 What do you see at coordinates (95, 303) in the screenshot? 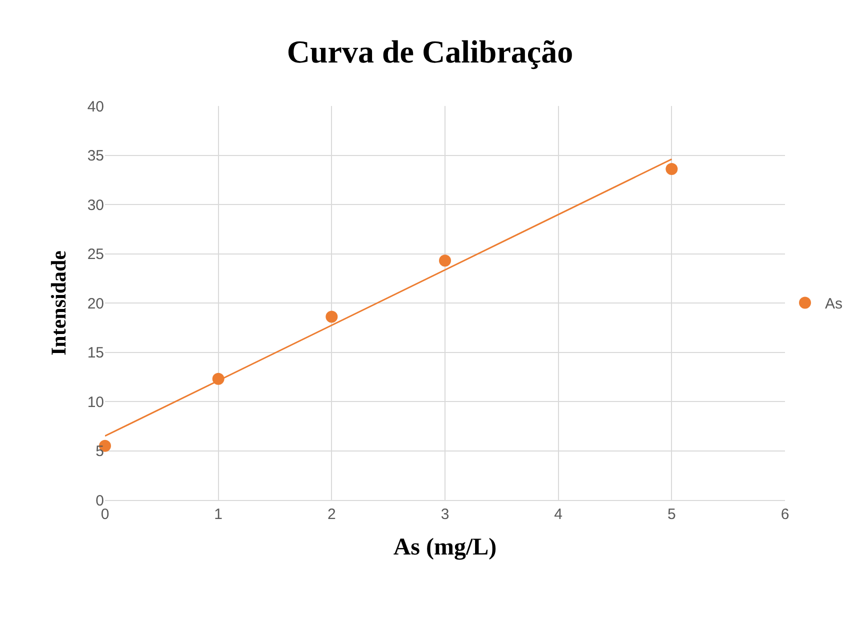
I see `y-tick-label: 20` at bounding box center [95, 303].